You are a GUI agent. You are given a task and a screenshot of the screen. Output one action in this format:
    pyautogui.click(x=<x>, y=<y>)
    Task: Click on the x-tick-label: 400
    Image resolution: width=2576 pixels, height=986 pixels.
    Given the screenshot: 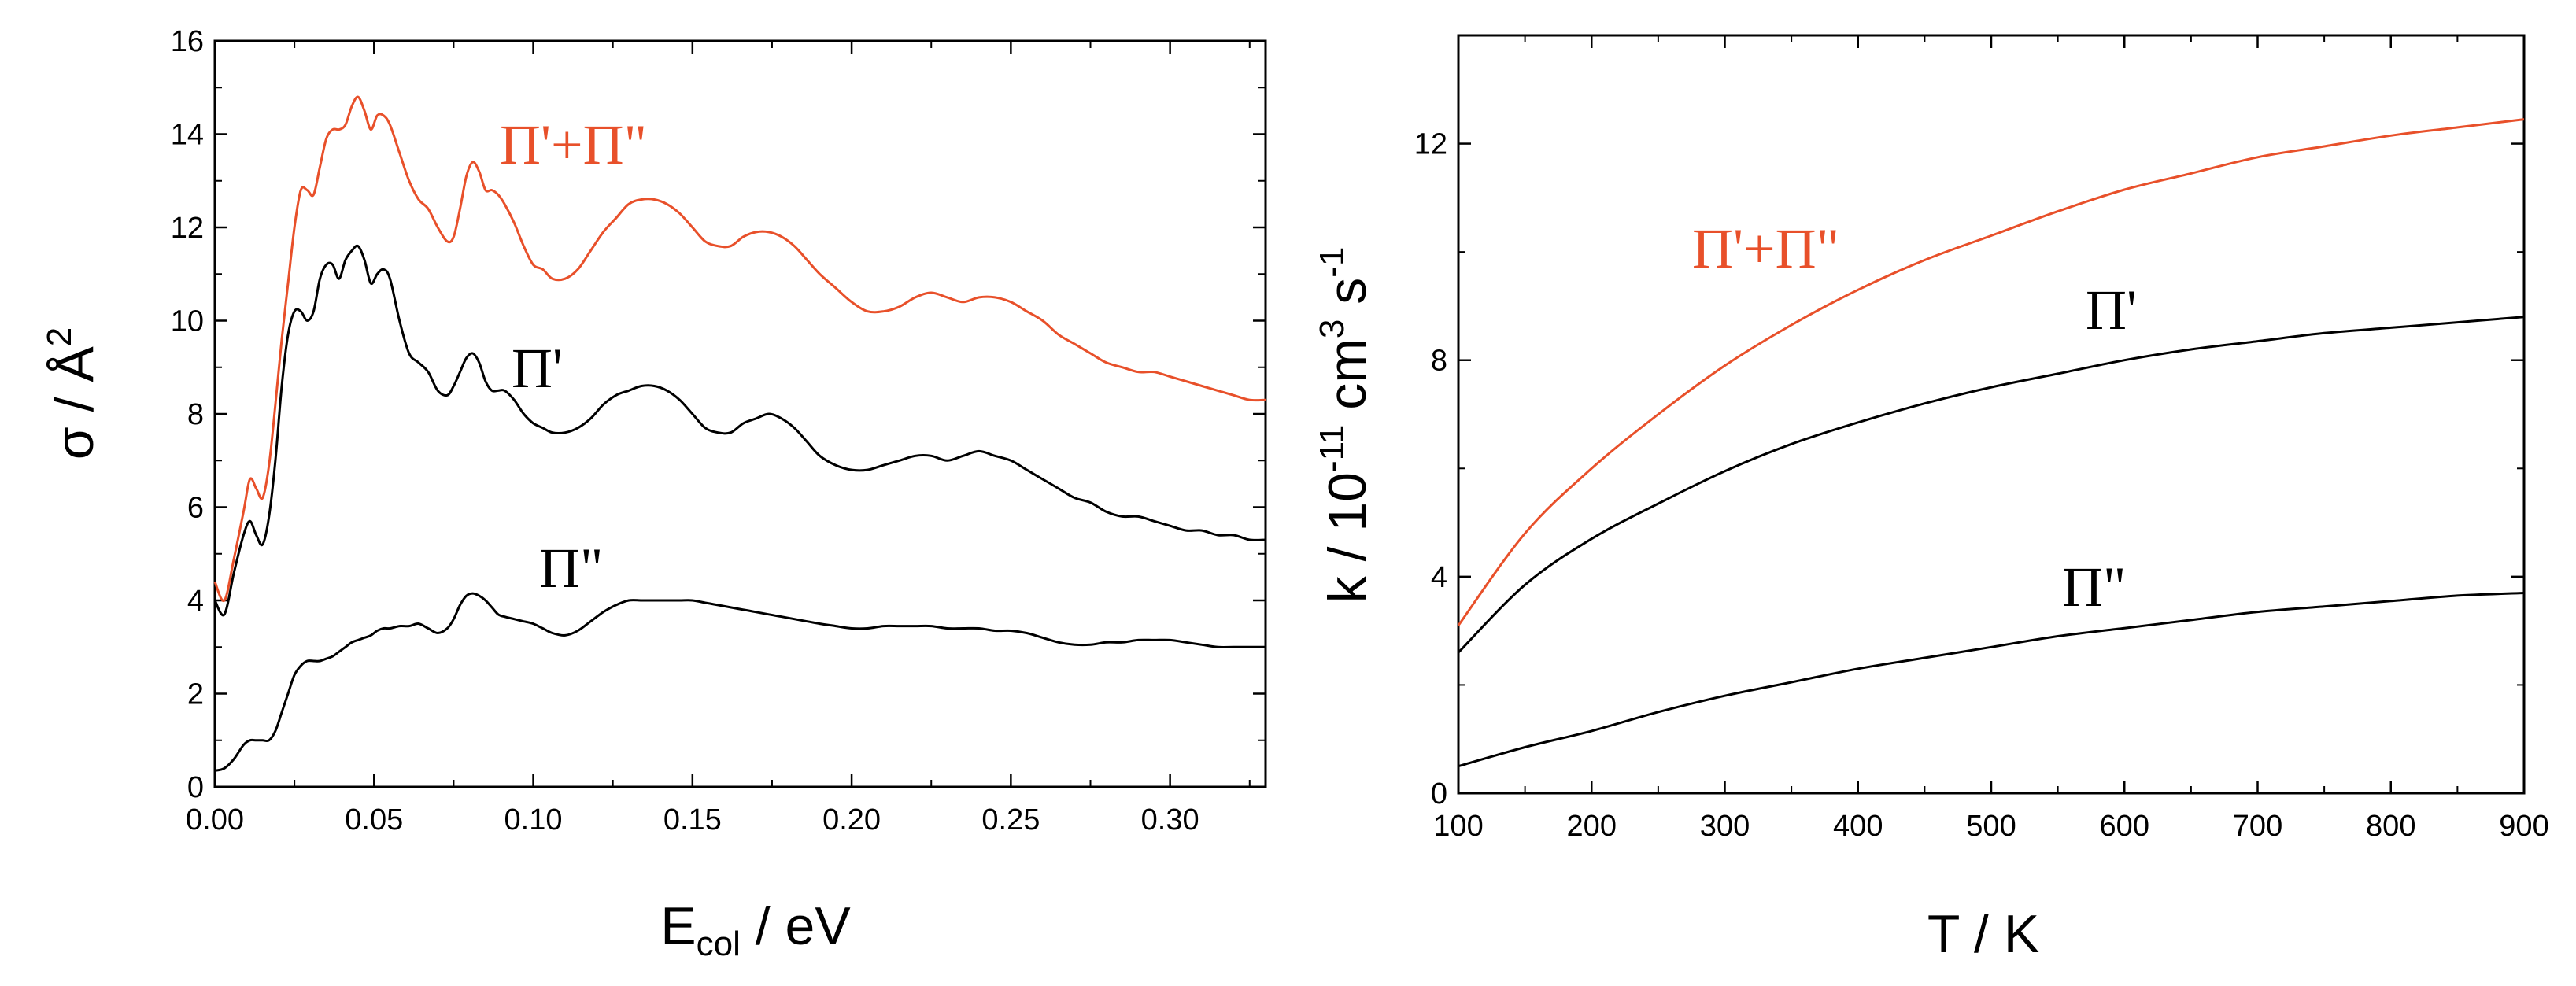 What is the action you would take?
    pyautogui.click(x=1858, y=826)
    